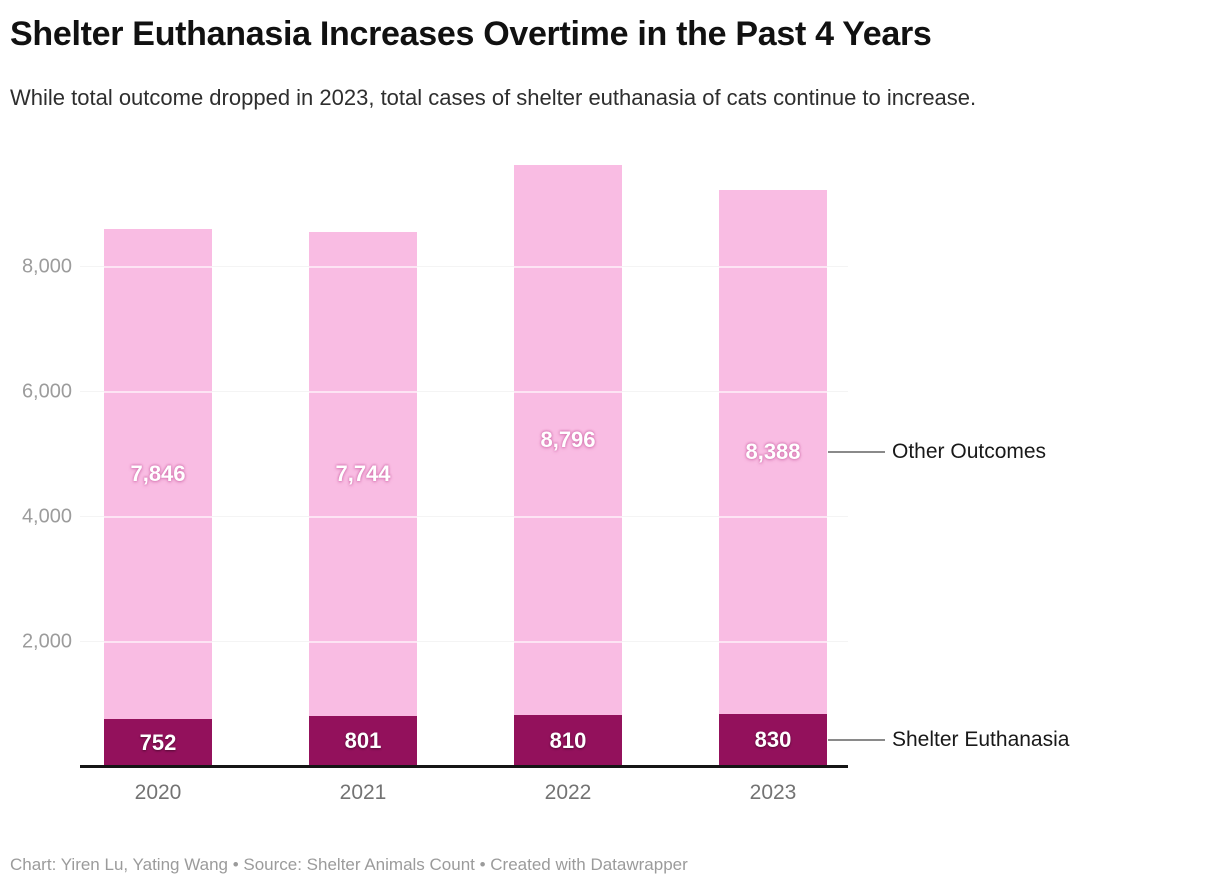 Image resolution: width=1220 pixels, height=890 pixels. I want to click on annotation-label-other-outcomes: Other Outcomes, so click(969, 452).